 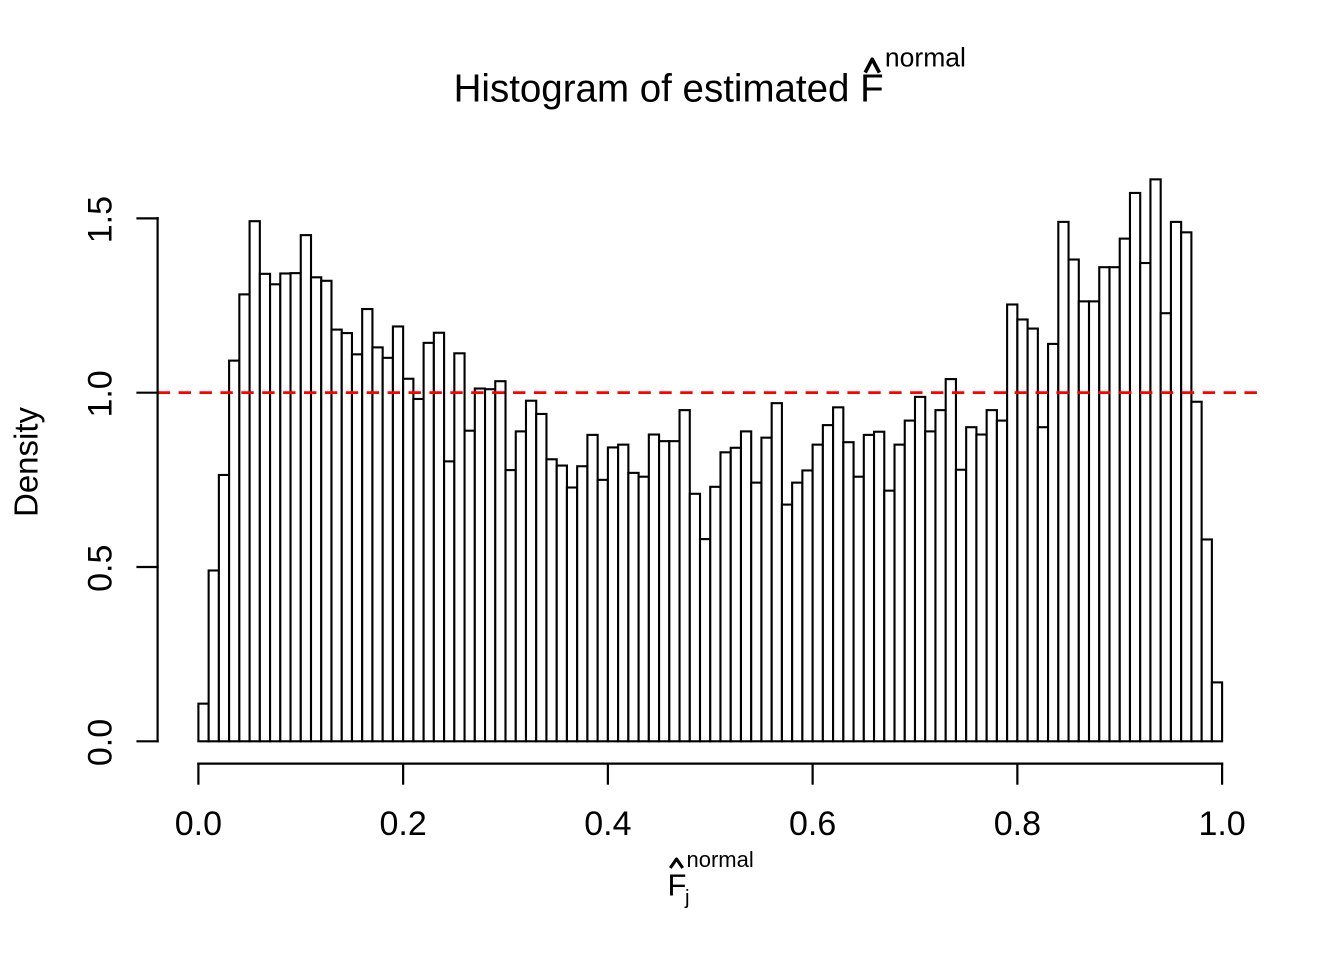 I want to click on svg-text: 0.2, so click(x=403, y=824).